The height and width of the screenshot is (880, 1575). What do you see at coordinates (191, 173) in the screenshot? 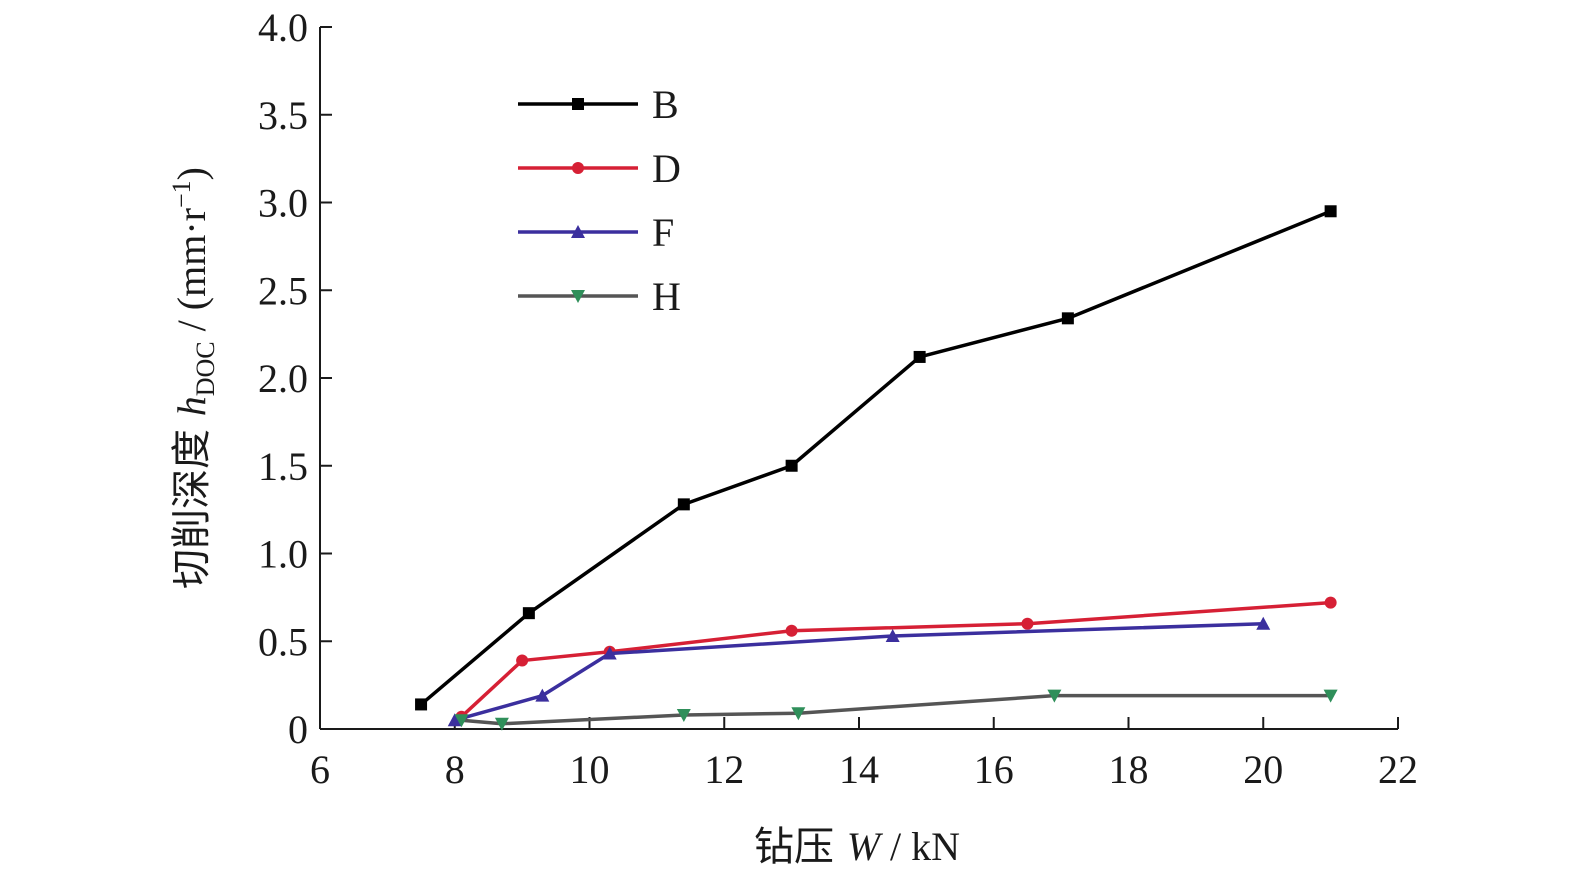
I see `y-axis-title-unit-close: )` at bounding box center [191, 173].